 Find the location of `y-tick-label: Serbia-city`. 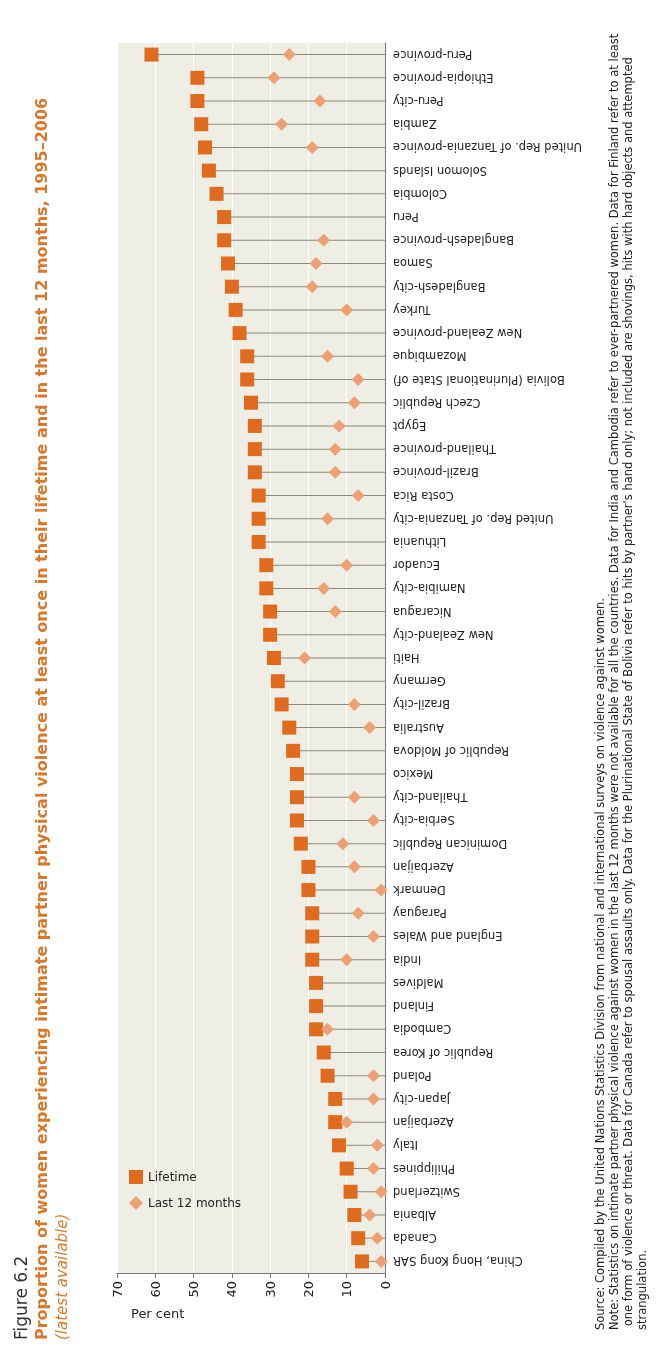

y-tick-label: Serbia-city is located at coordinates (423, 820).